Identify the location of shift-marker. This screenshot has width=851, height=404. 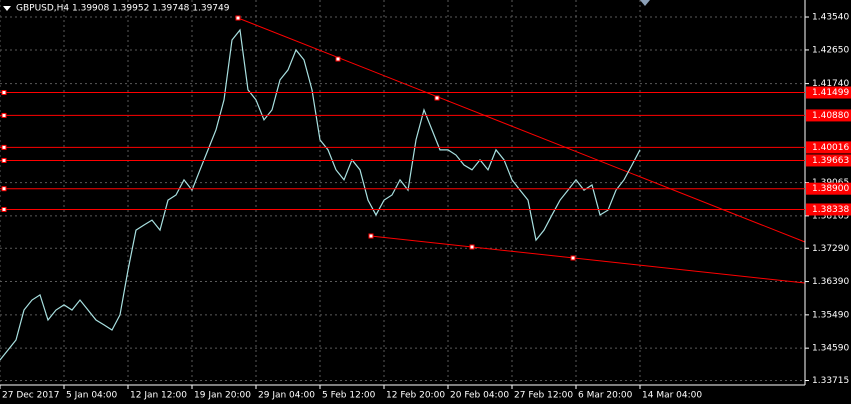
(645, 3).